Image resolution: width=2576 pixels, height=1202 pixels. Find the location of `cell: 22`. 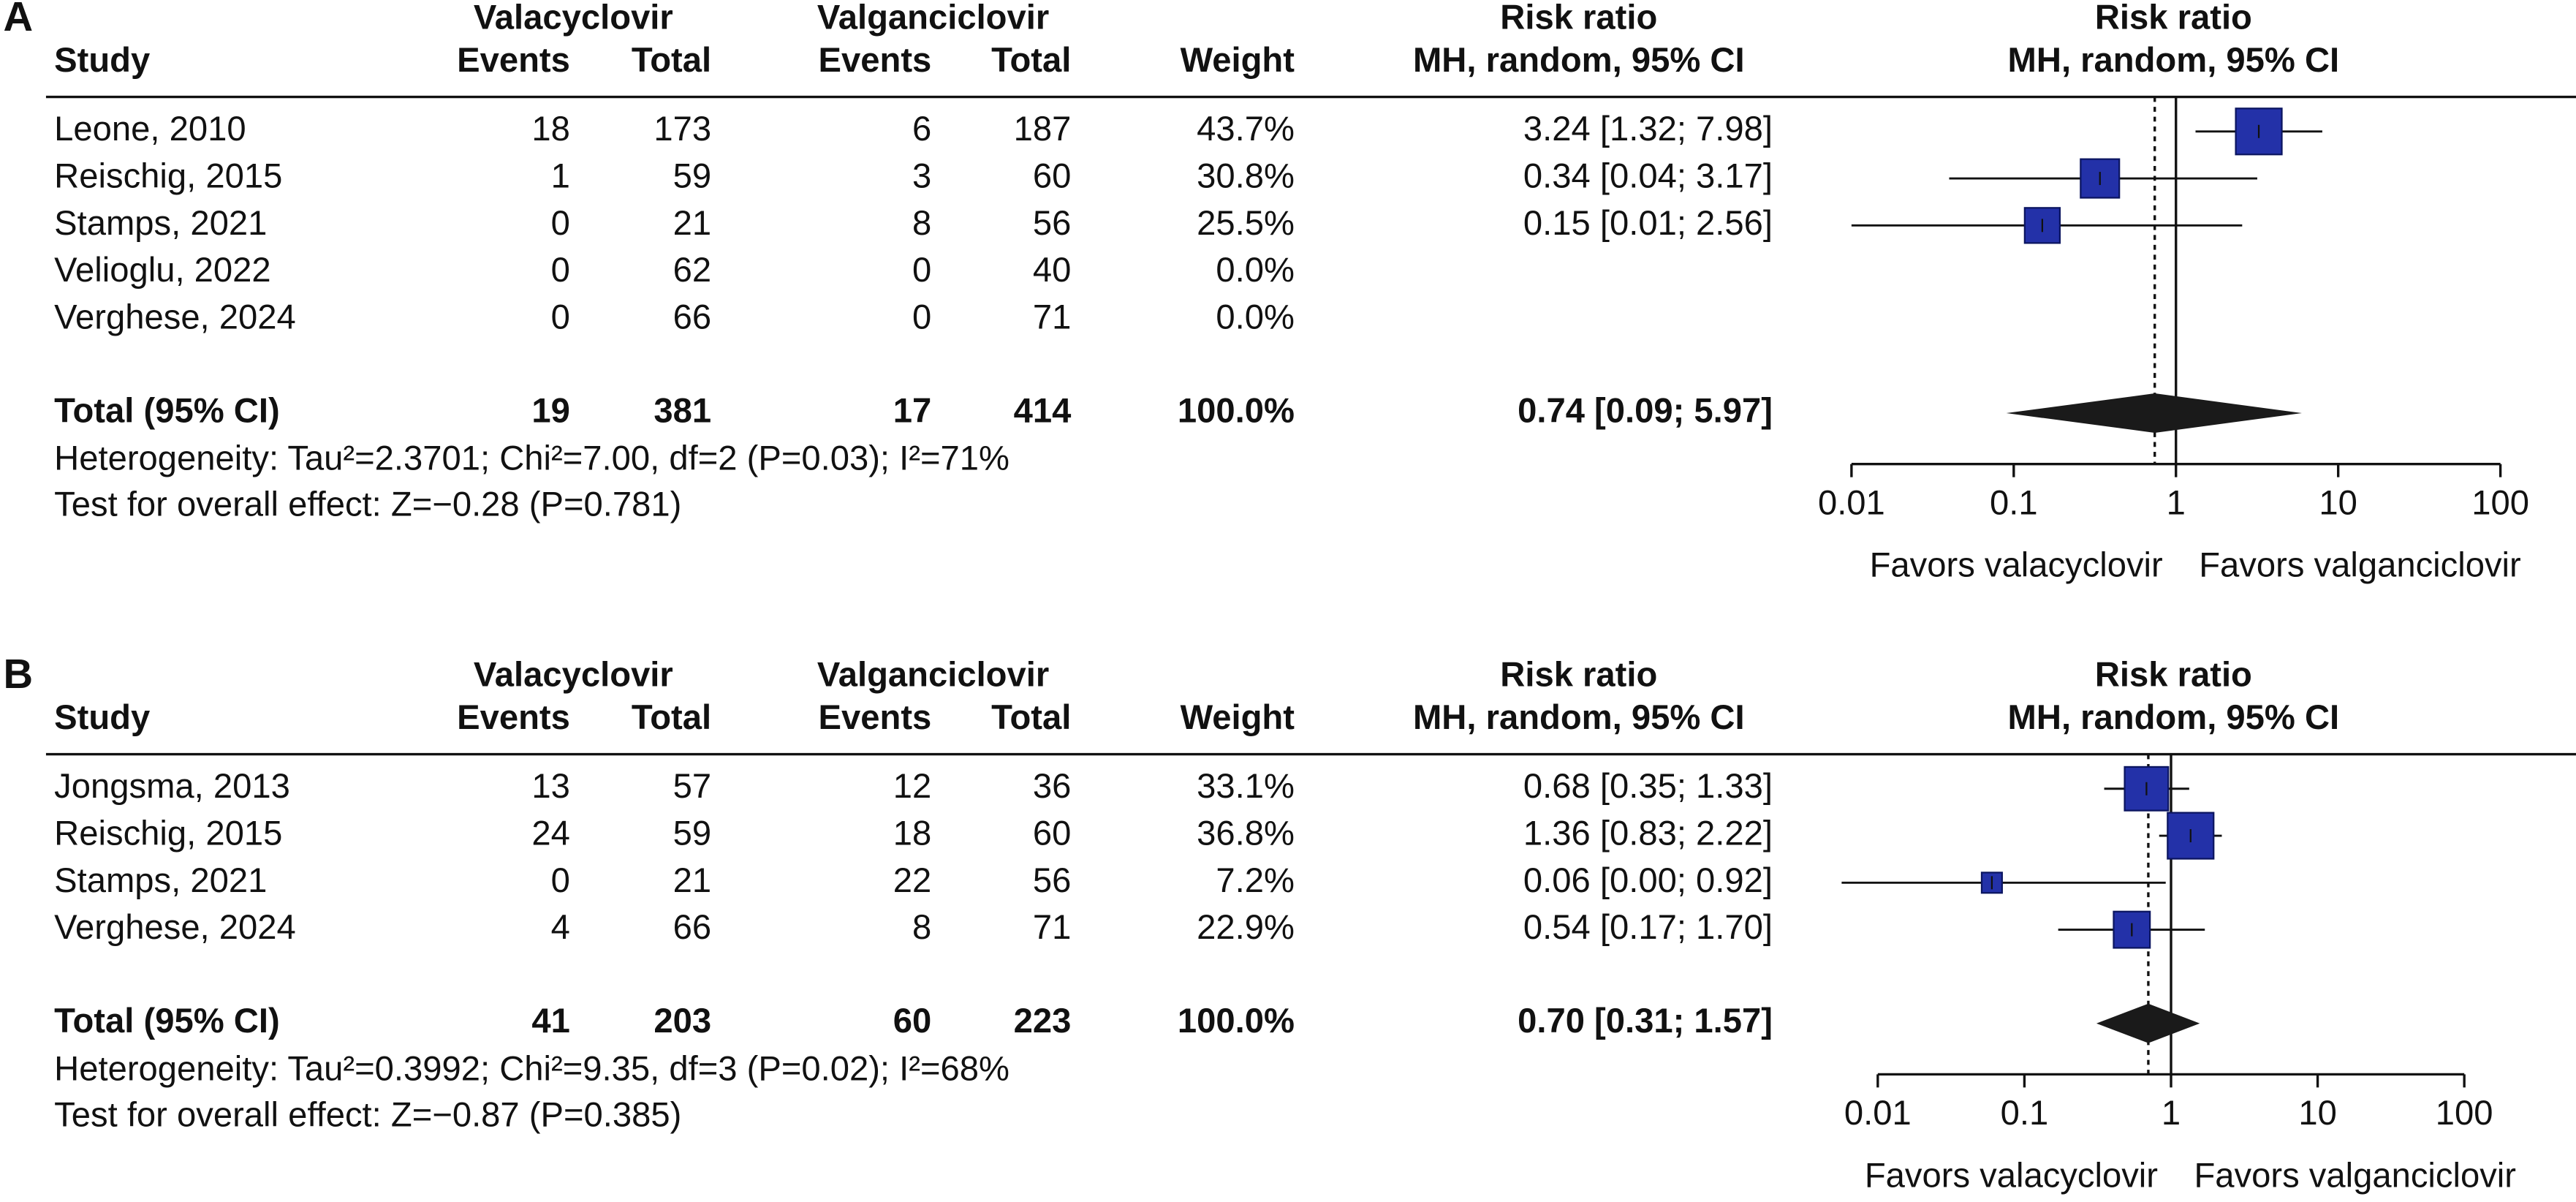

cell: 22 is located at coordinates (912, 881).